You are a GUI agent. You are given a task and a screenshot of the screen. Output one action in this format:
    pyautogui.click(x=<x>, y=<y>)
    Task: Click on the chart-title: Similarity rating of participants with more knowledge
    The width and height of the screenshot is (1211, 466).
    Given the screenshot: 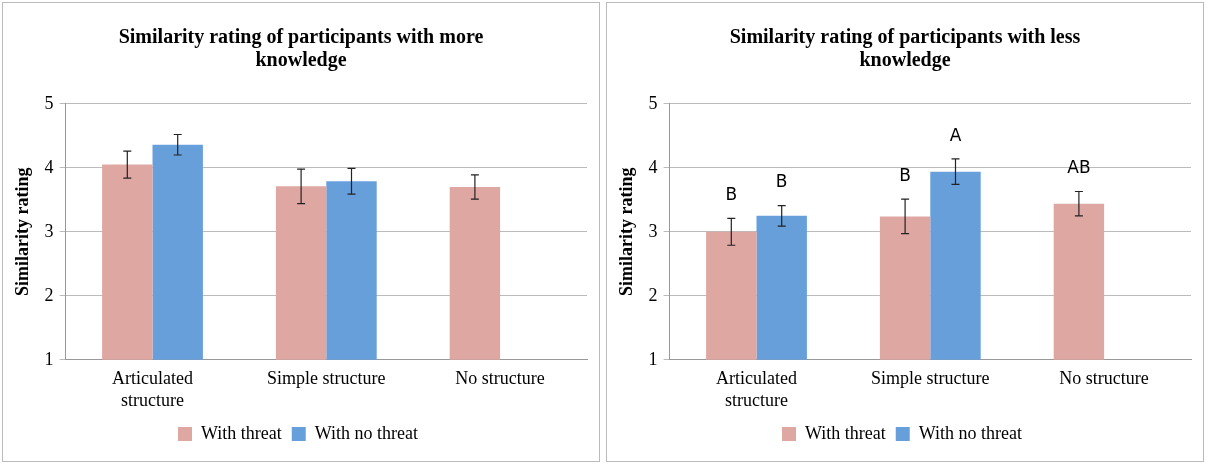 What is the action you would take?
    pyautogui.click(x=301, y=48)
    